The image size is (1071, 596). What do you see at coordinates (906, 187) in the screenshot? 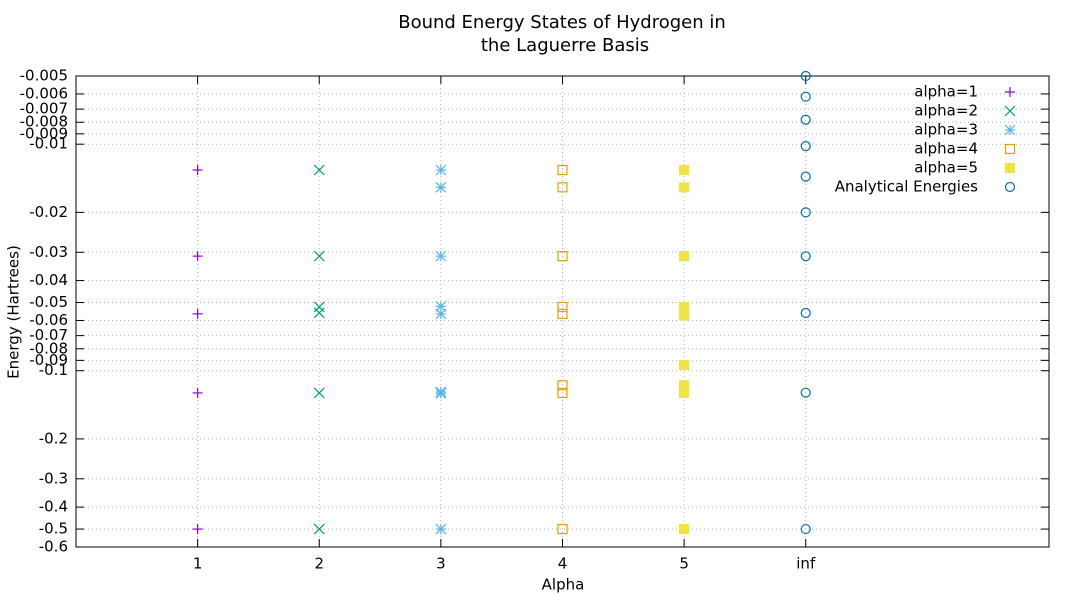
I see `legend-label: Analytical Energies` at bounding box center [906, 187].